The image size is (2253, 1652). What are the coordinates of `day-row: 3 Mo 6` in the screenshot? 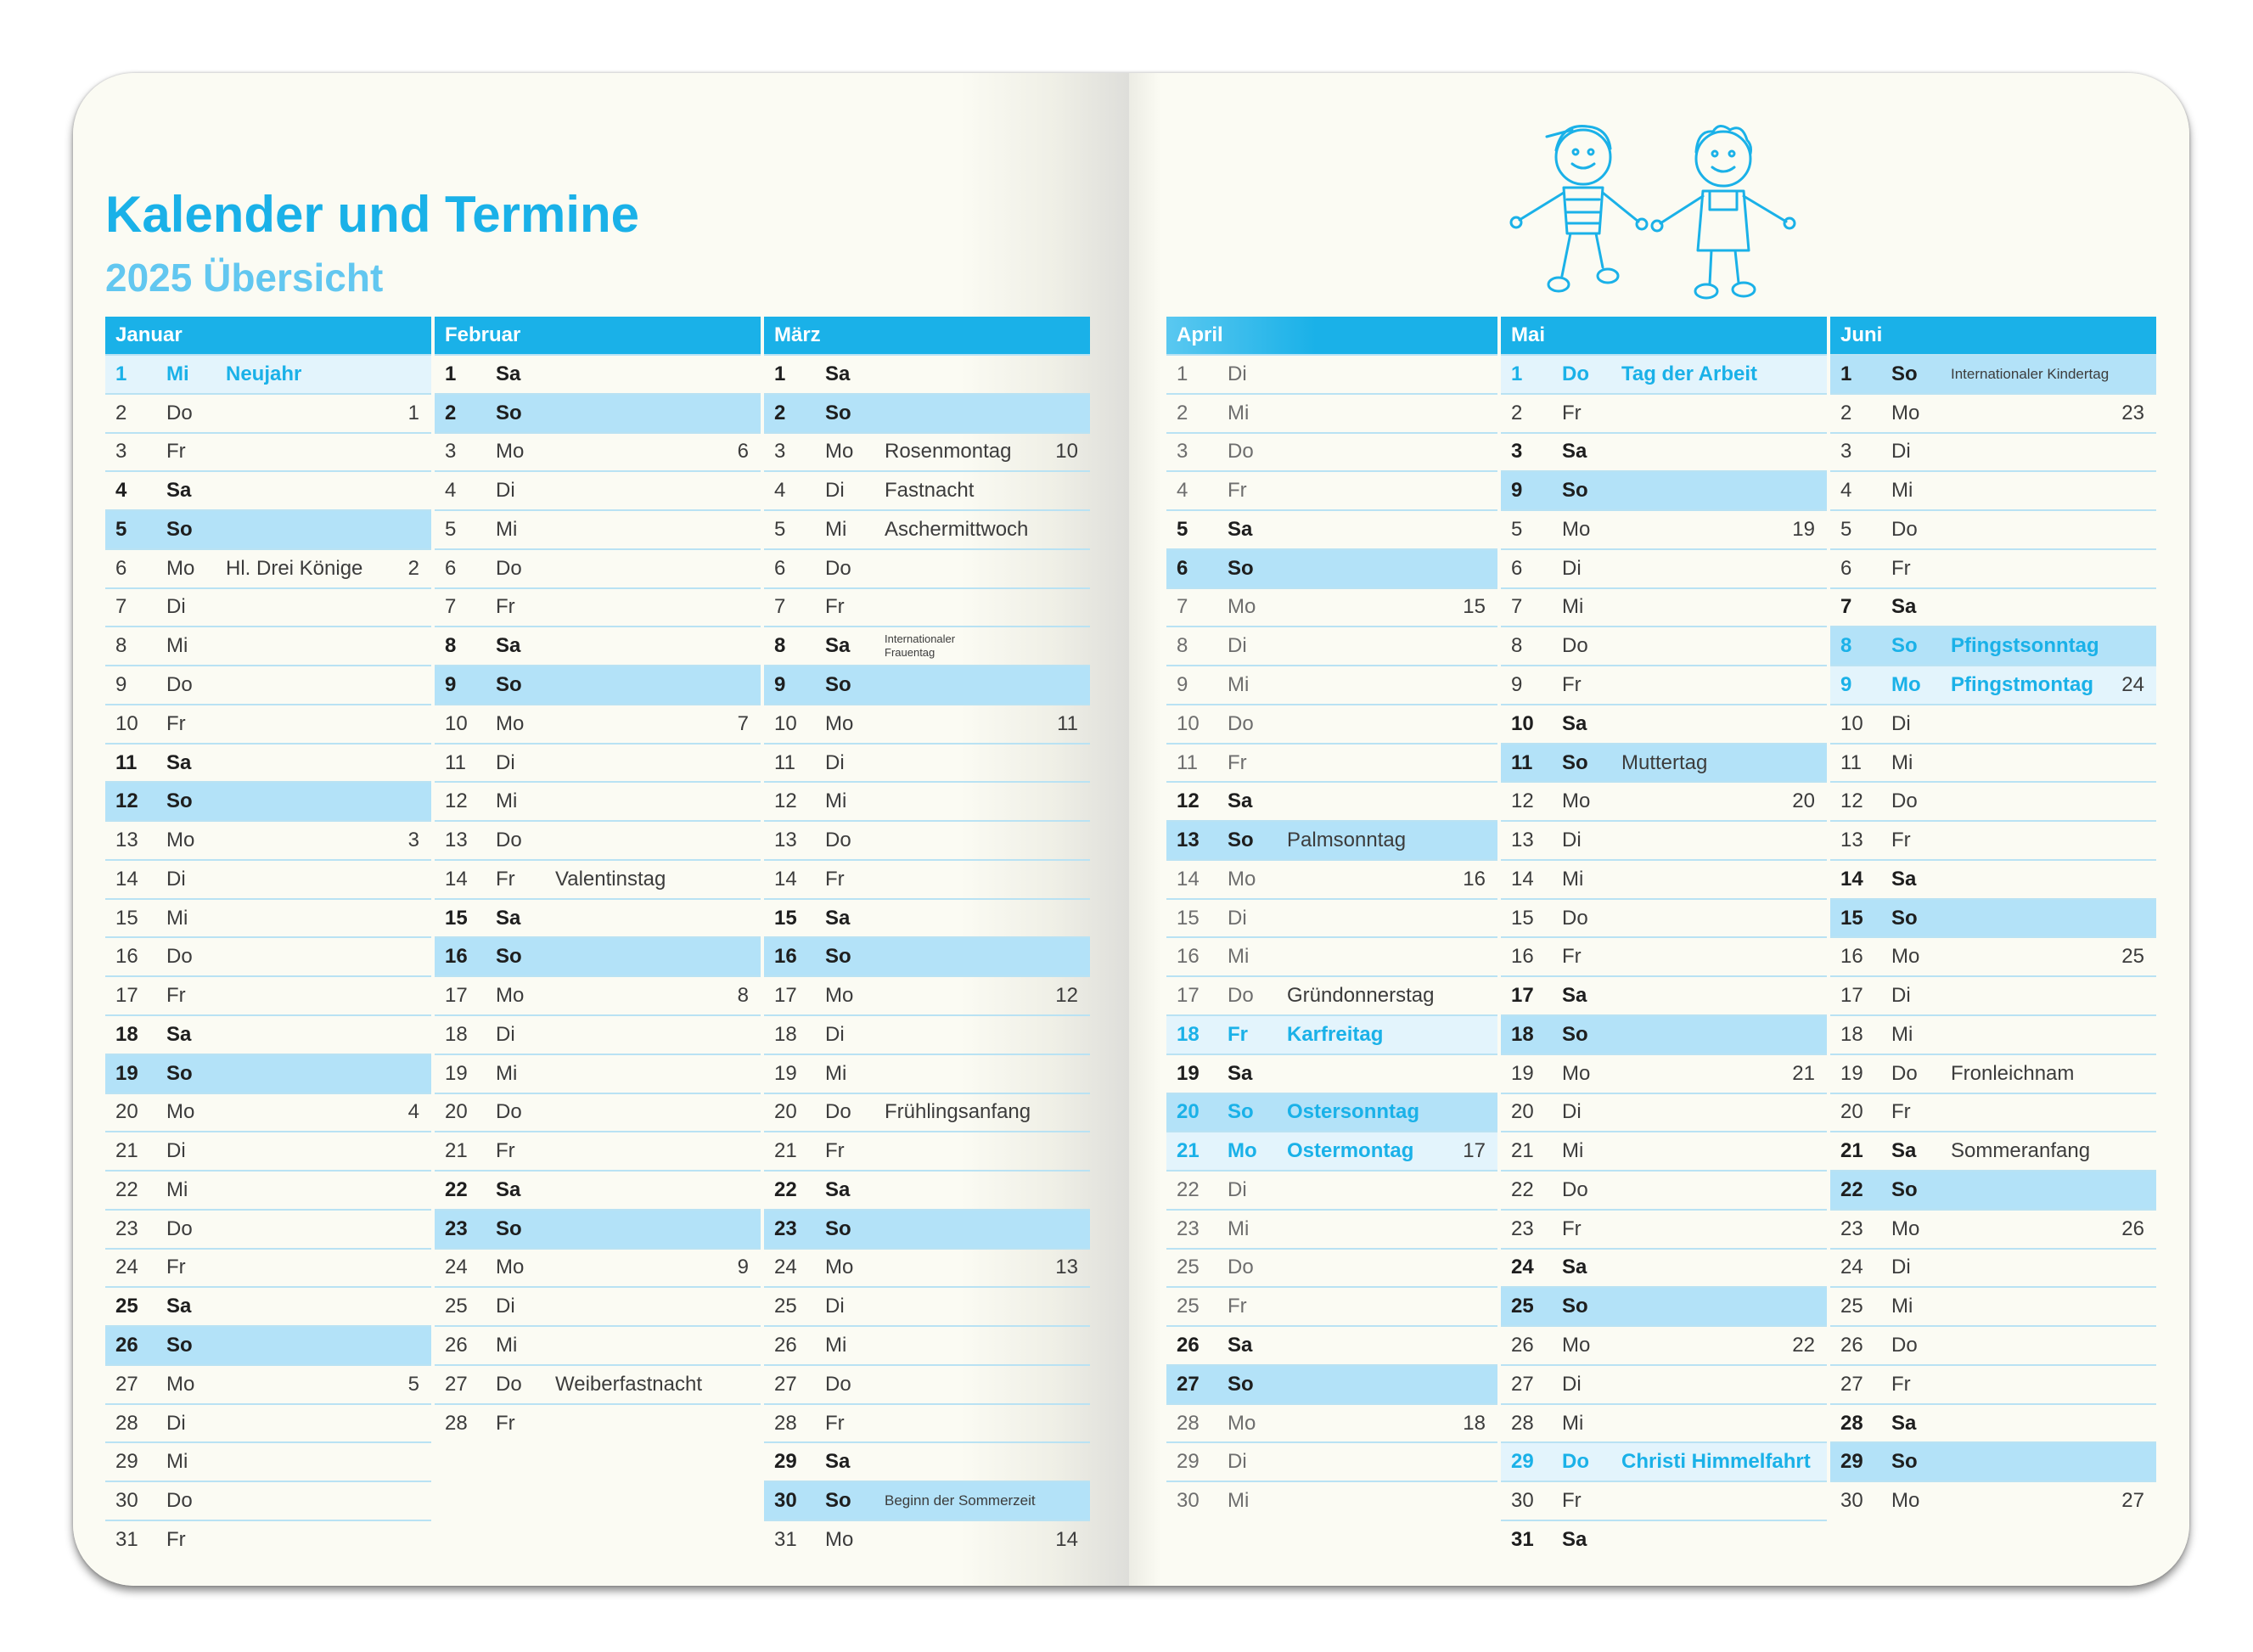 It's located at (598, 451).